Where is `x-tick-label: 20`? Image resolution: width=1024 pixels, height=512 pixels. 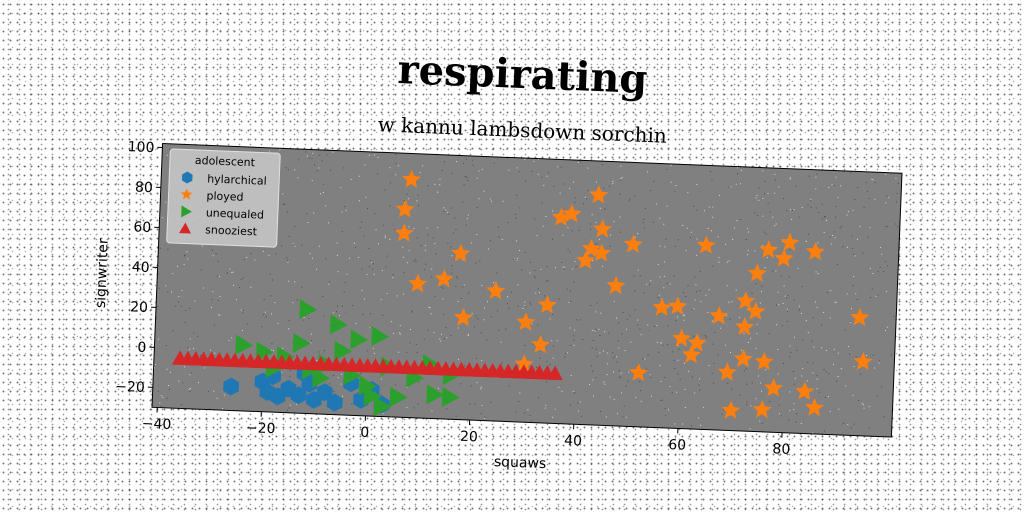 x-tick-label: 20 is located at coordinates (469, 437).